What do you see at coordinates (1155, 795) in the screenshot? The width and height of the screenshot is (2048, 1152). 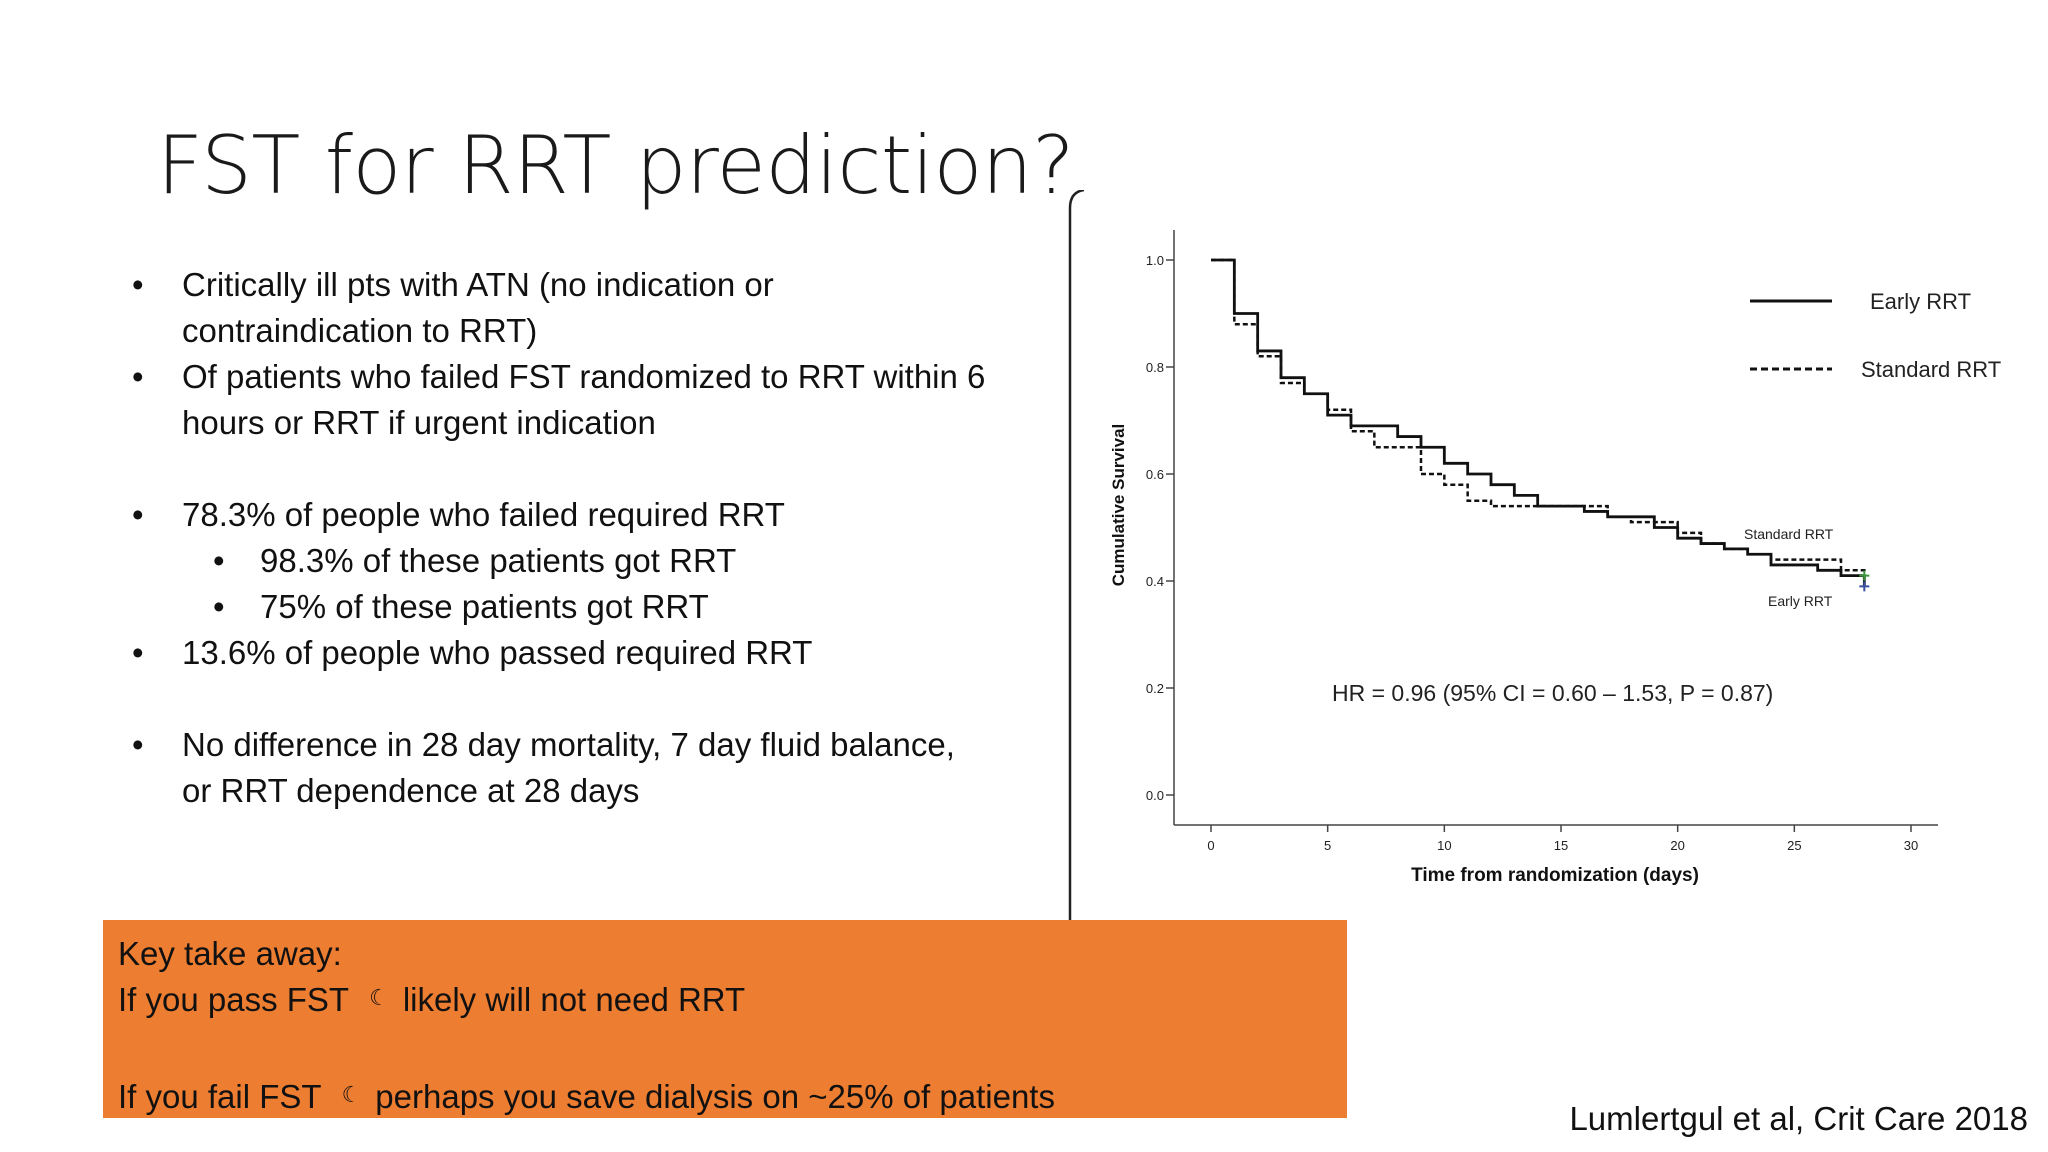 I see `y-tick-label: 0.0` at bounding box center [1155, 795].